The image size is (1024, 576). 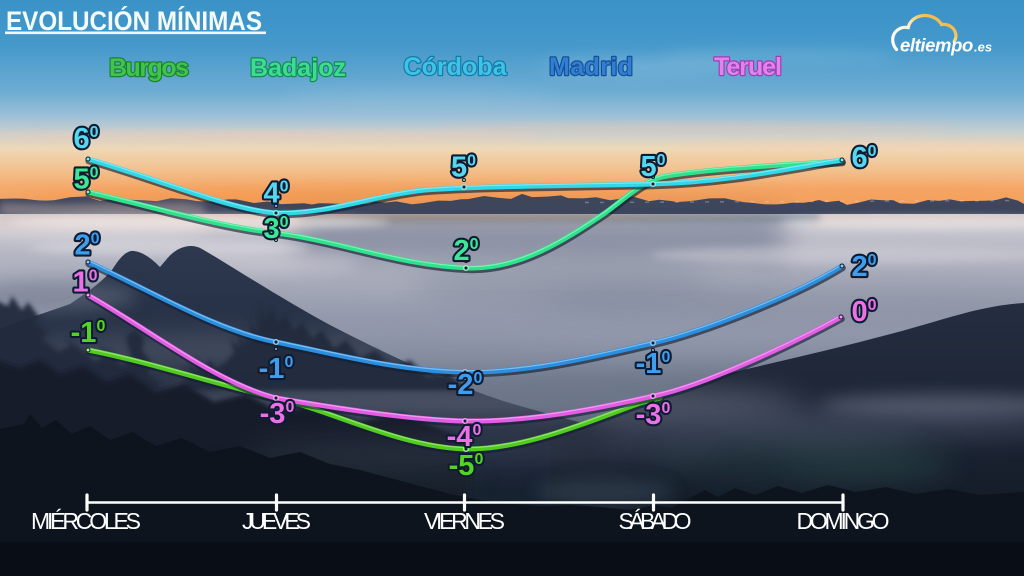 What do you see at coordinates (464, 521) in the screenshot?
I see `svg-text: VIERNES` at bounding box center [464, 521].